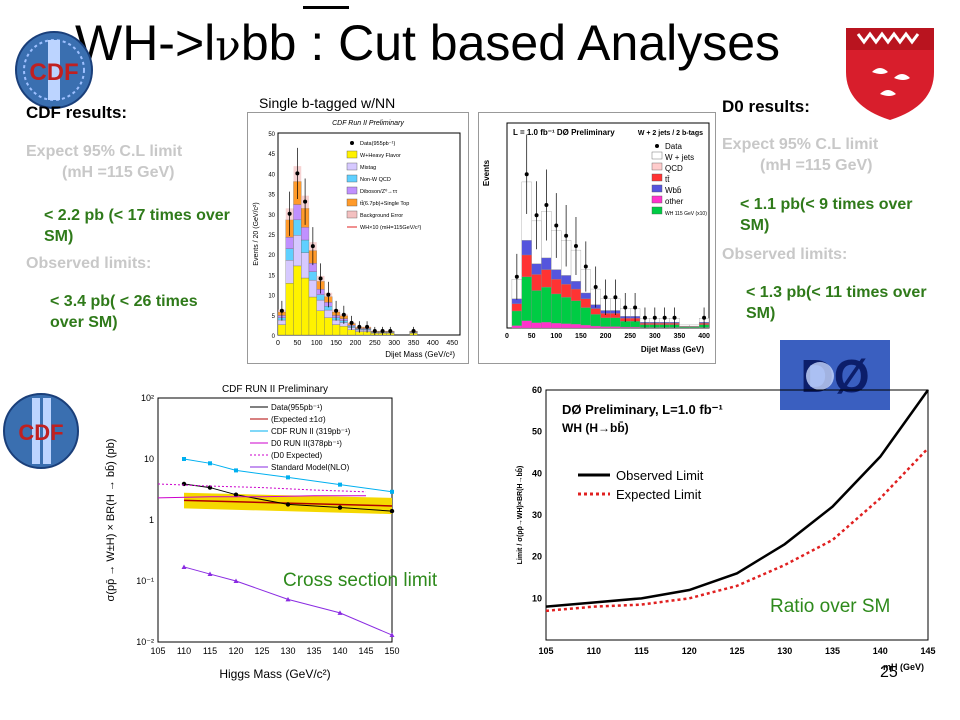  I want to click on x-tick-label: 105, so click(157, 651).